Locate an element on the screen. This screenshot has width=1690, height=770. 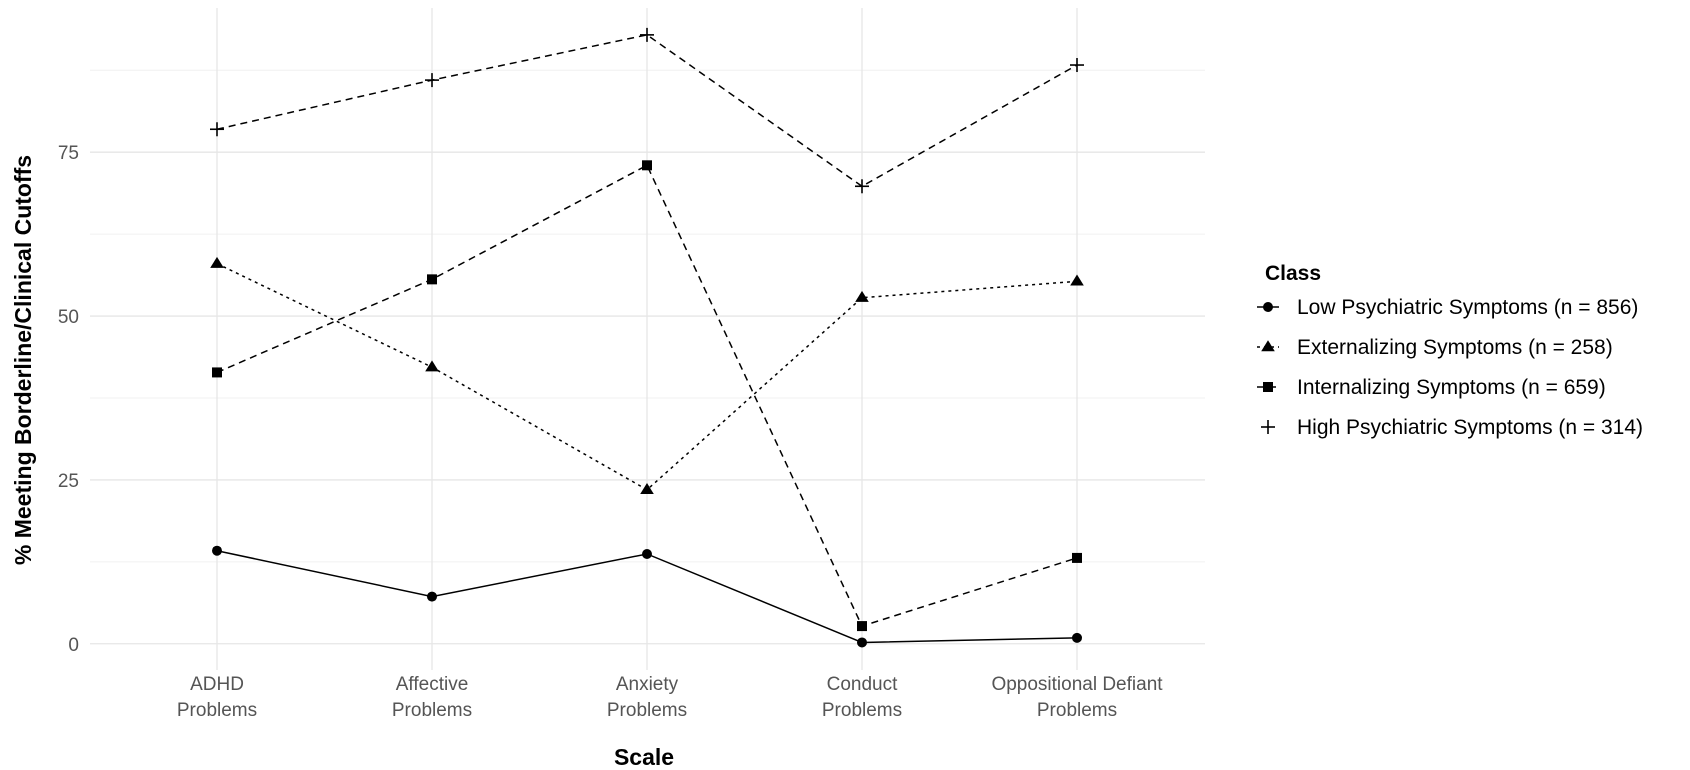
x-tick-label: Anxiety Problems is located at coordinates (647, 697).